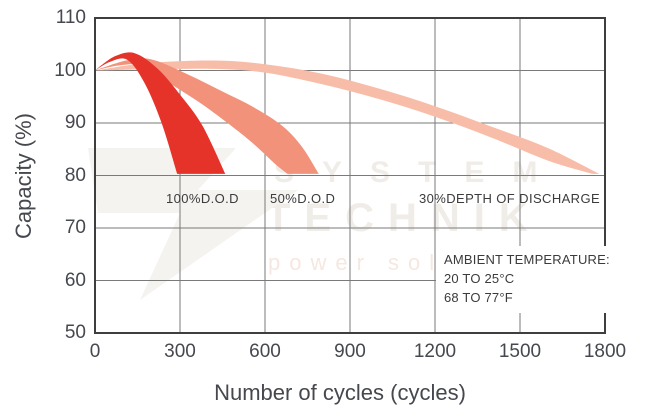 This screenshot has height=418, width=652. What do you see at coordinates (160, 113) in the screenshot?
I see `band-100-d-o-d` at bounding box center [160, 113].